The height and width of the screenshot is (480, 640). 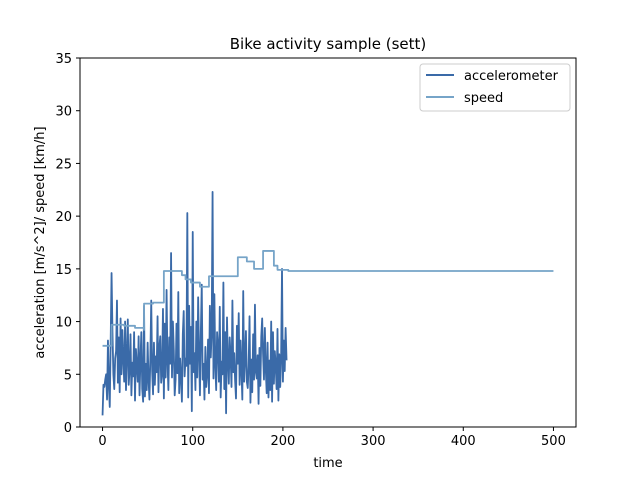 What do you see at coordinates (102, 441) in the screenshot?
I see `x-tick-label: 0` at bounding box center [102, 441].